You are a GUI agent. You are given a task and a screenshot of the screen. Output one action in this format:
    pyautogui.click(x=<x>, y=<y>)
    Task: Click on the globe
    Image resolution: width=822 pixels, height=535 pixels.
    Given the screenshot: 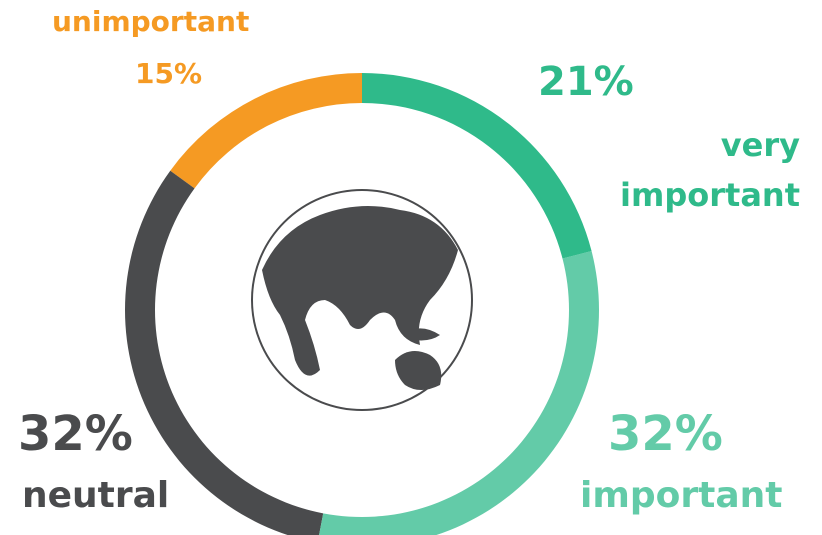 What is the action you would take?
    pyautogui.click(x=362, y=300)
    